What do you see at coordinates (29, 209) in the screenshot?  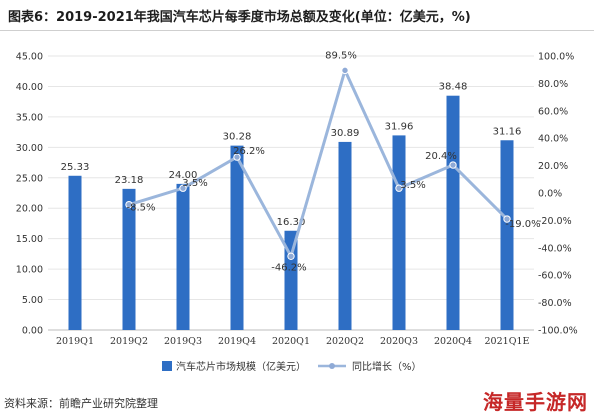 I see `y-left-tick-label: 20.00` at bounding box center [29, 209].